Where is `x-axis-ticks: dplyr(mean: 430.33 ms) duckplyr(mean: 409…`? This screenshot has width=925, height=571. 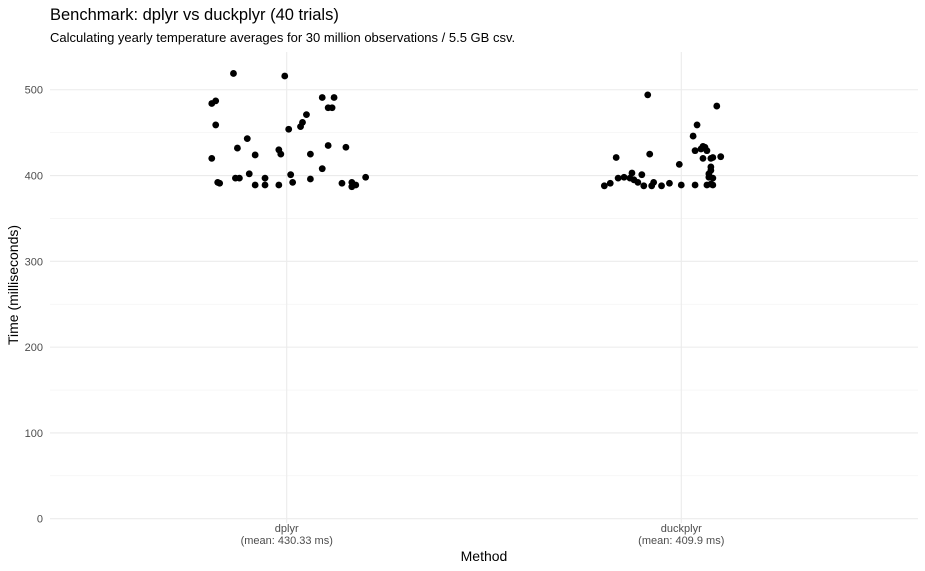 x-axis-ticks: dplyr(mean: 430.33 ms) duckplyr(mean: 409… is located at coordinates (483, 535).